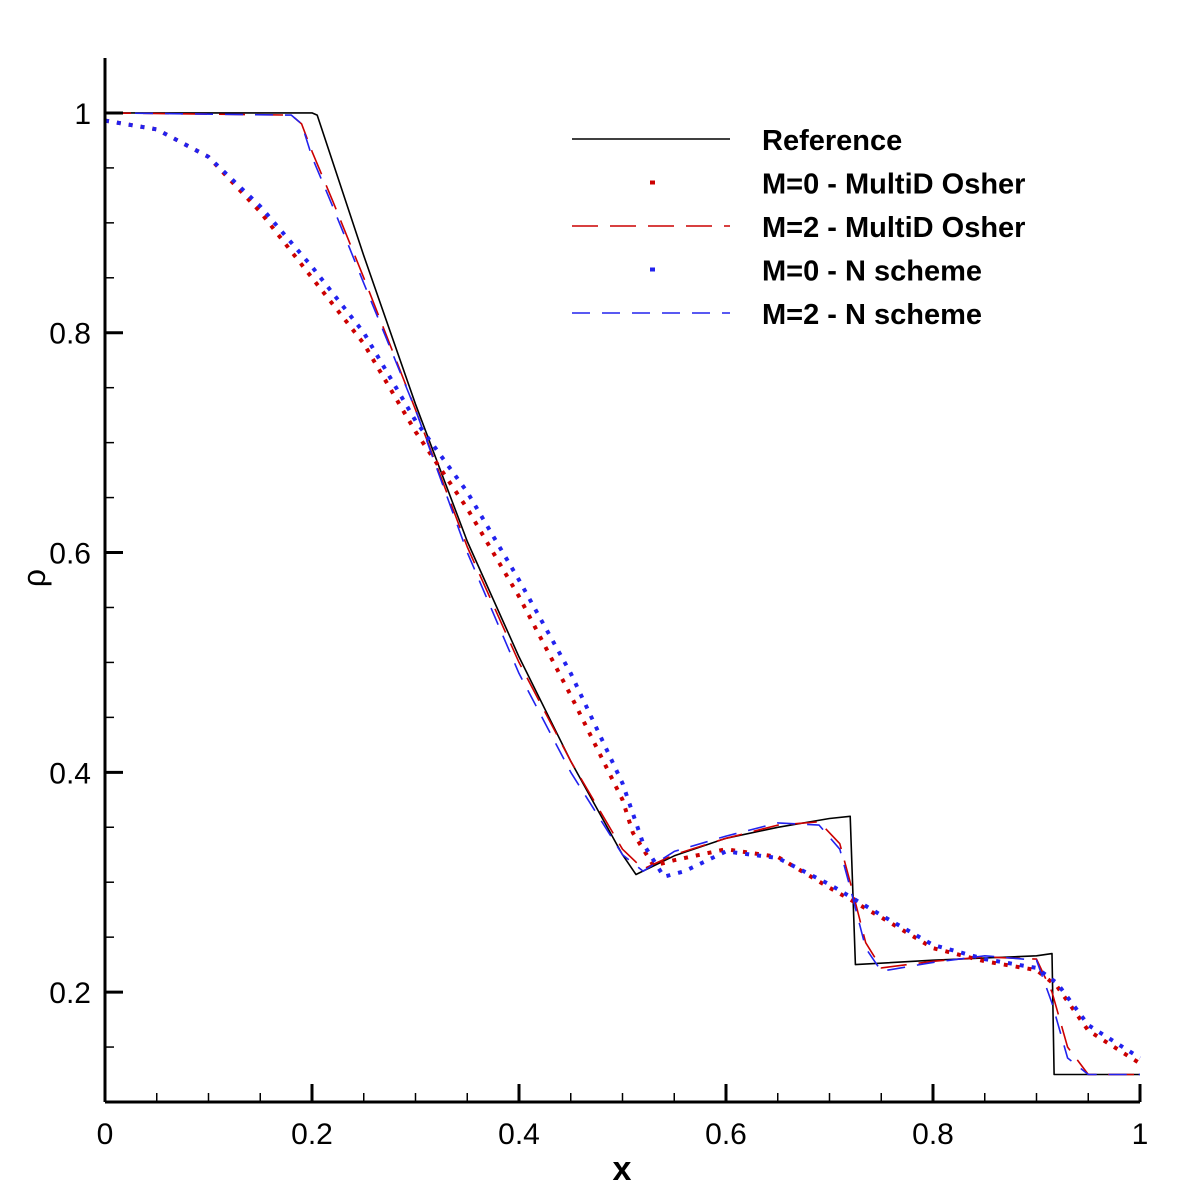 This screenshot has height=1196, width=1196. I want to click on legend-label-1: Reference, so click(832, 141).